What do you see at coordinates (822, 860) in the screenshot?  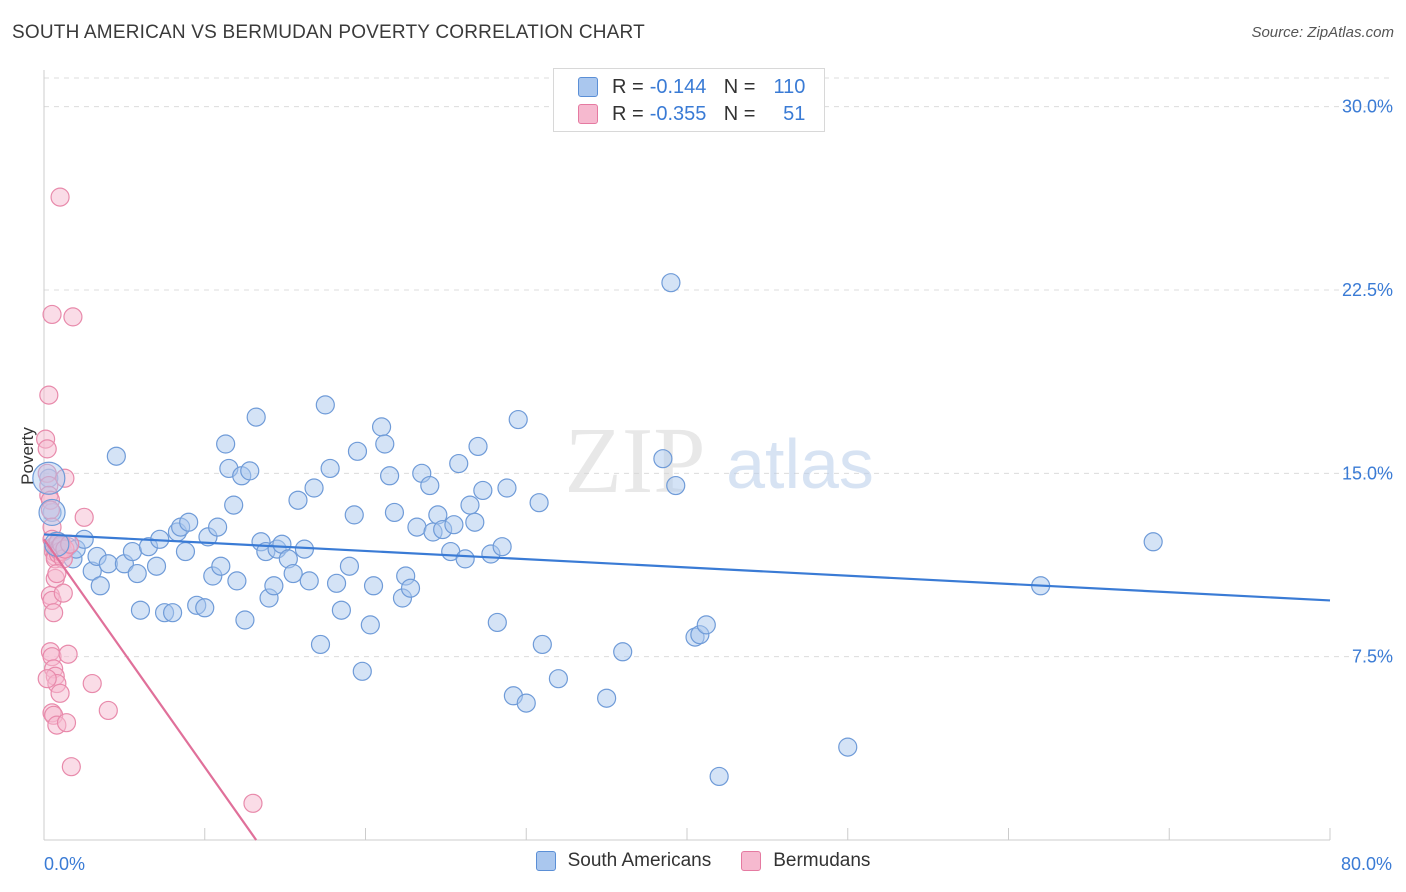 I see `series-label-bermudans: Bermudans` at bounding box center [822, 860].